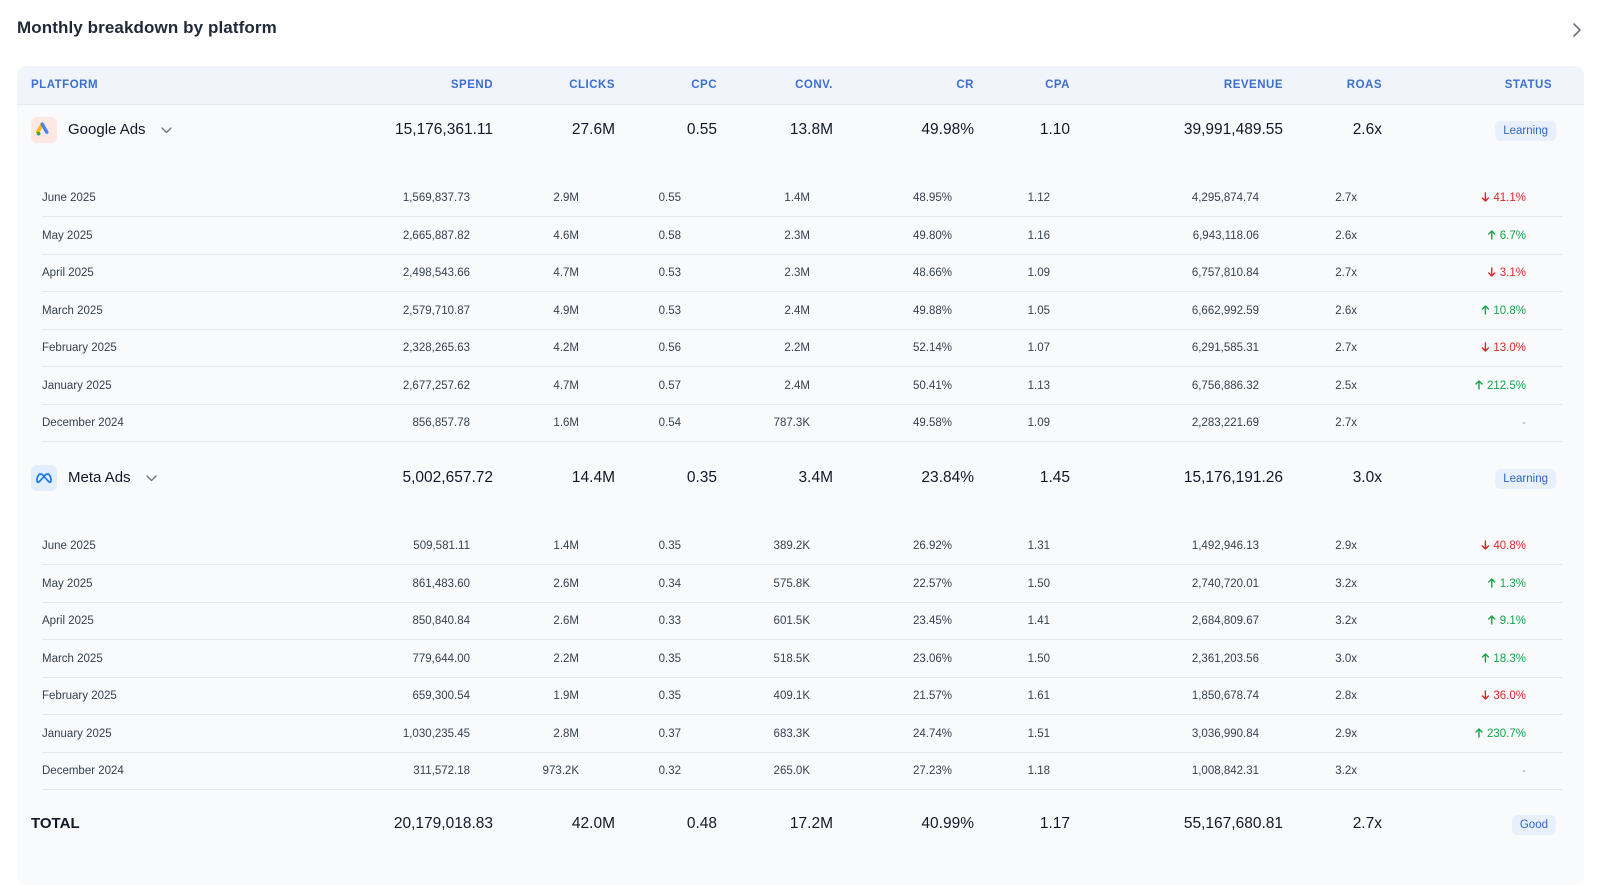 The height and width of the screenshot is (885, 1600). I want to click on month-cpc: 0.54, so click(669, 423).